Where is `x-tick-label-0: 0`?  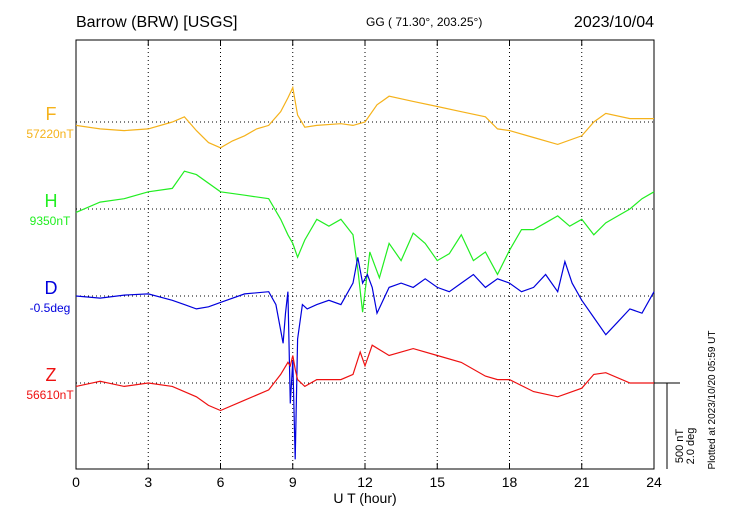
x-tick-label-0: 0 is located at coordinates (76, 482).